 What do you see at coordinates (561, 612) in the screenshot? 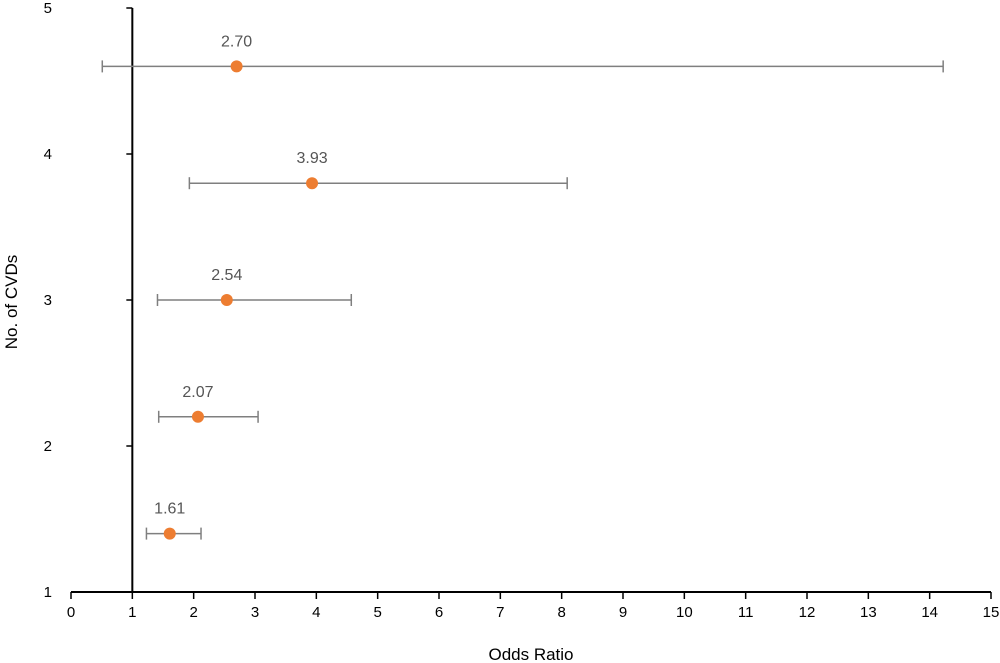
I see `x-tick-label: 8` at bounding box center [561, 612].